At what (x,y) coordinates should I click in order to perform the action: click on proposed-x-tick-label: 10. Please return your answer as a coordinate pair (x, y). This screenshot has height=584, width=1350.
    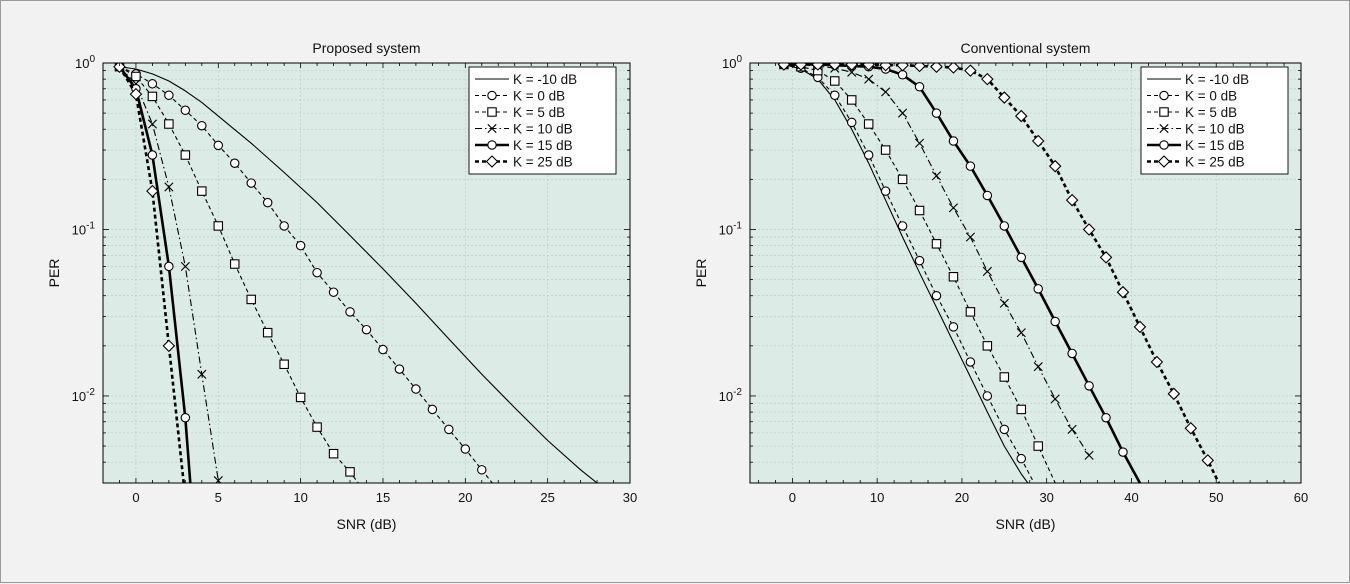
    Looking at the image, I should click on (300, 497).